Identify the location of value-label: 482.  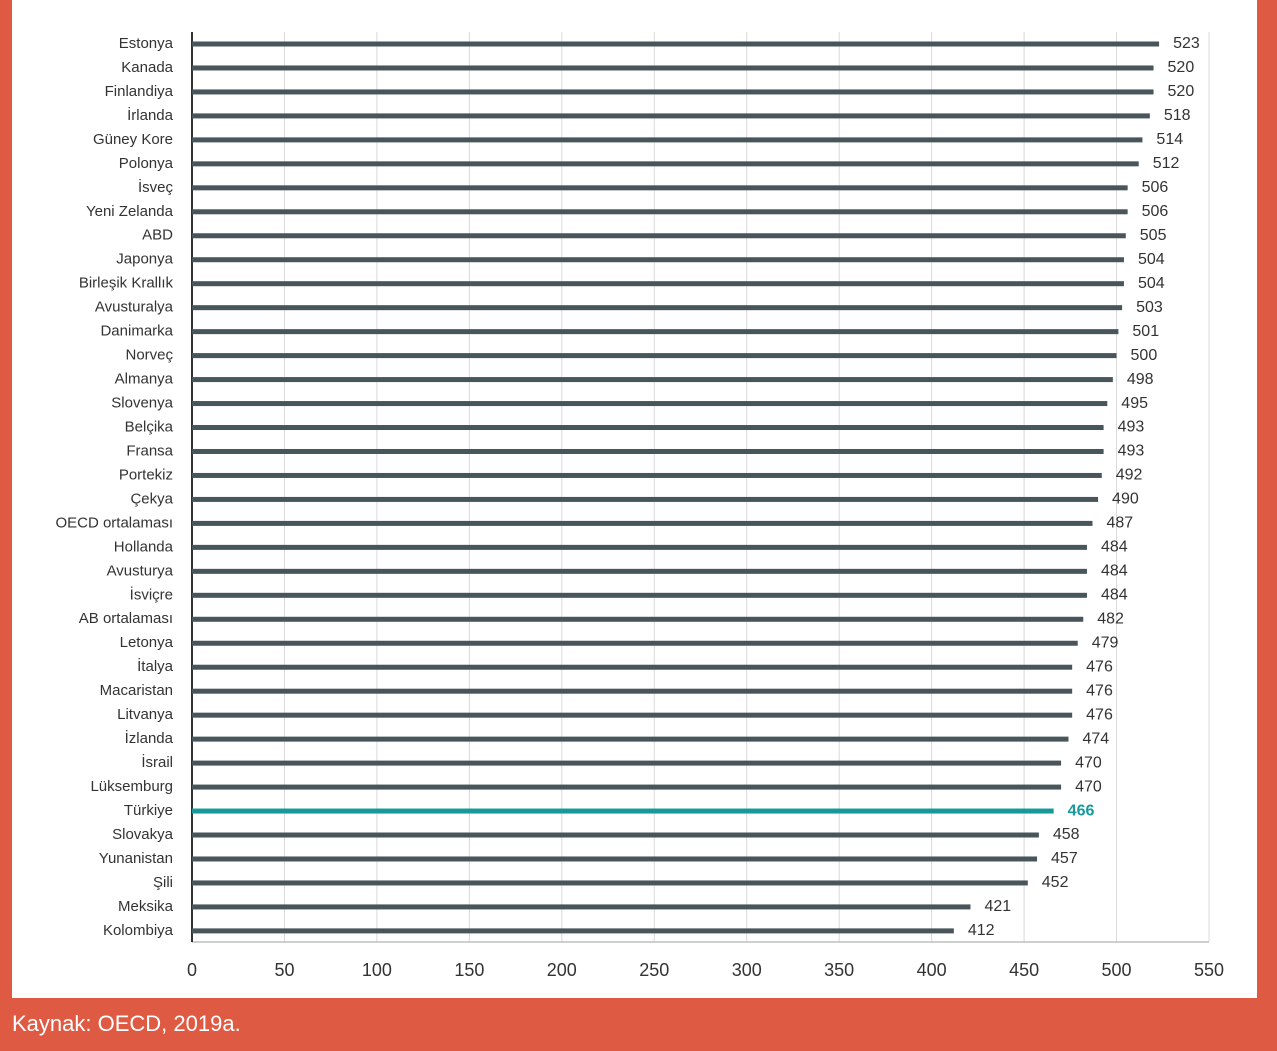
(1110, 618).